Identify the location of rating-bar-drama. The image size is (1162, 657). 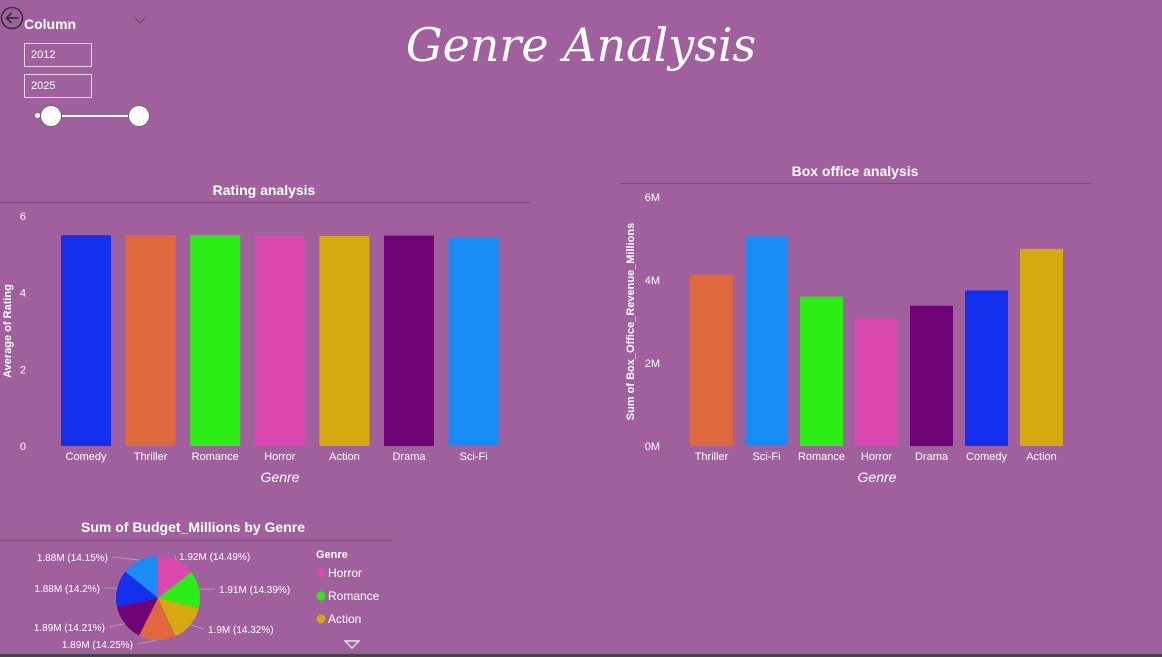
(409, 340).